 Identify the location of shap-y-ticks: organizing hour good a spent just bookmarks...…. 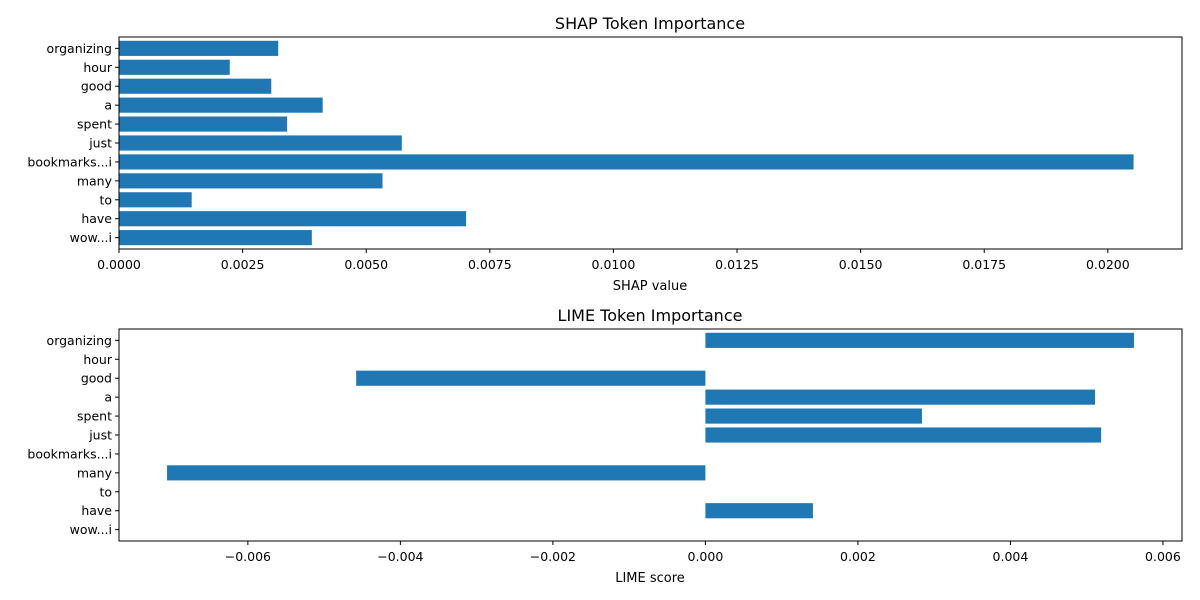
(73, 143).